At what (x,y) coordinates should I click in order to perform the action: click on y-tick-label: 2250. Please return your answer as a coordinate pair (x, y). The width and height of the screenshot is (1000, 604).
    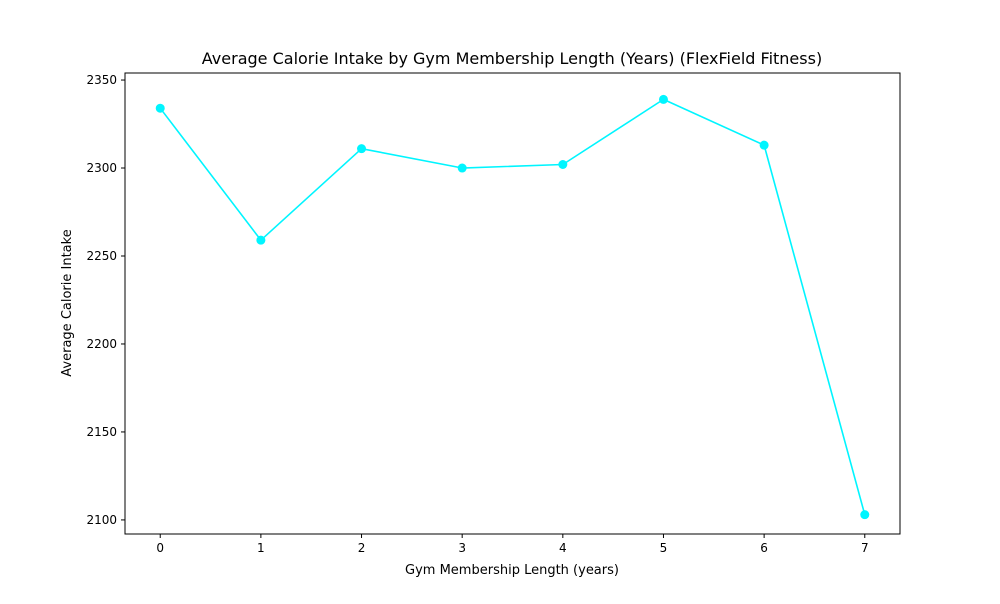
    Looking at the image, I should click on (101, 256).